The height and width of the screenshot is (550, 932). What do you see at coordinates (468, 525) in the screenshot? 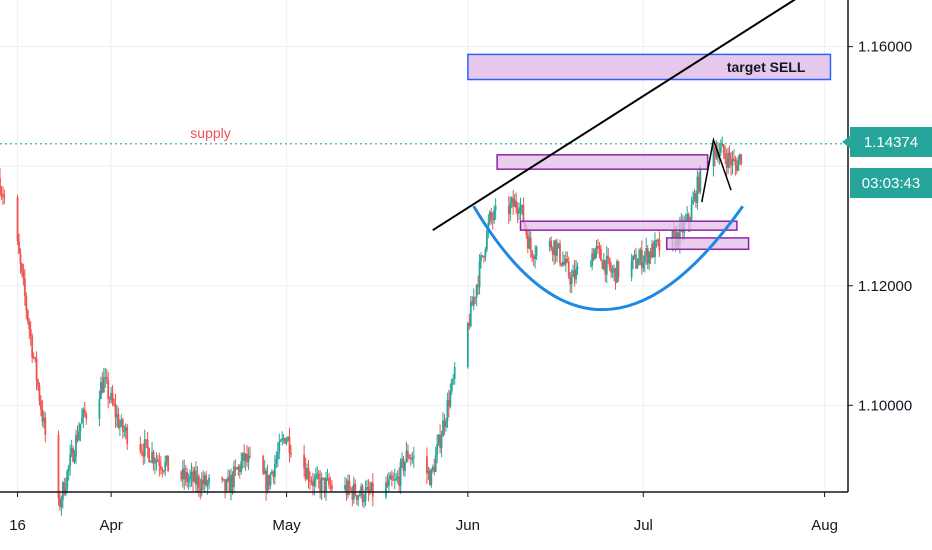
I see `time-tick-label: Jun` at bounding box center [468, 525].